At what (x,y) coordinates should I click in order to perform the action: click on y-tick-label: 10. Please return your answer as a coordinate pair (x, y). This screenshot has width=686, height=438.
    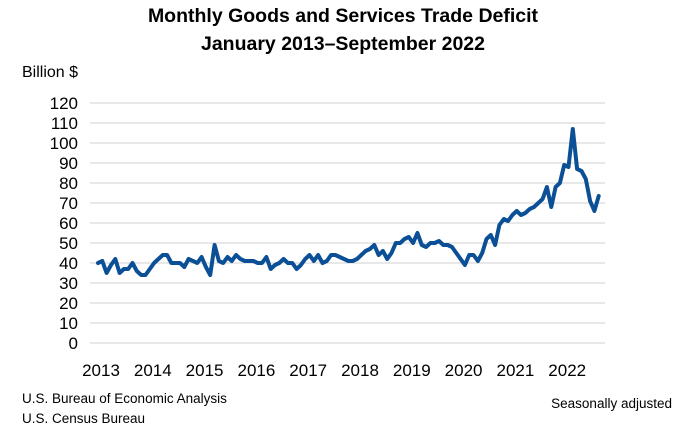
    Looking at the image, I should click on (68, 323).